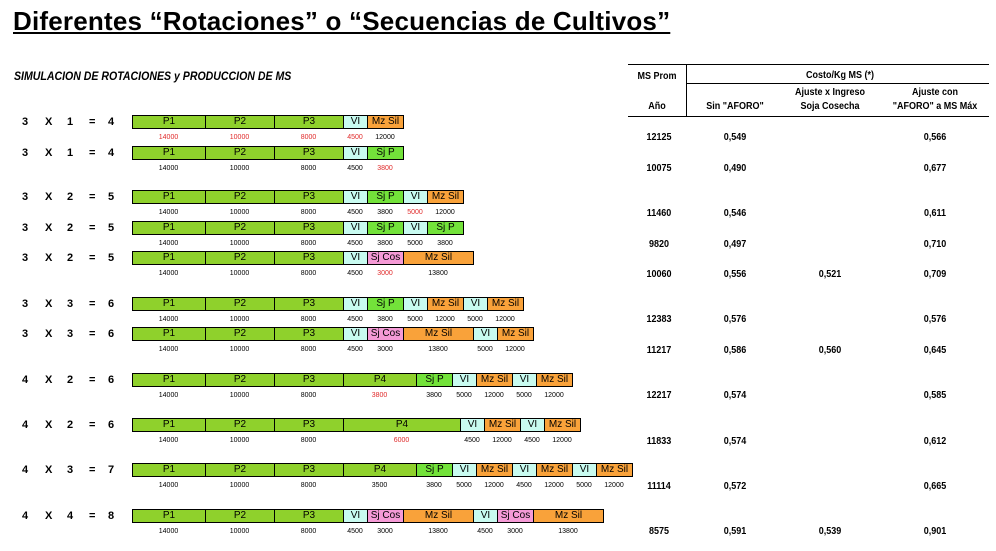  Describe the element at coordinates (438, 349) in the screenshot. I see `segment-yield: 13800` at that location.